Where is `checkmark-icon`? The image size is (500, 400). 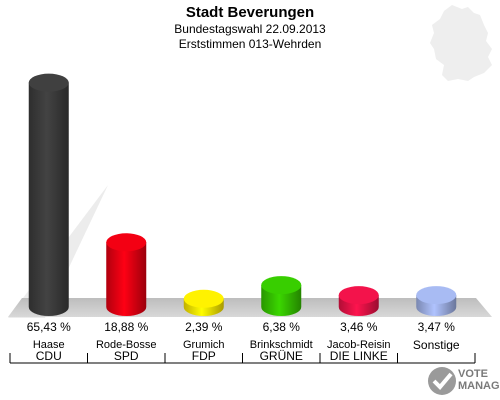 checkmark-icon is located at coordinates (442, 381).